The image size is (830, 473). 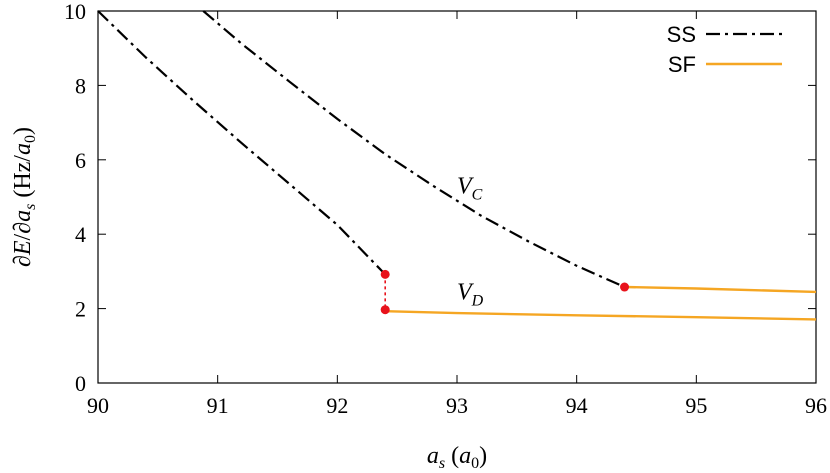 I want to click on series-line-sf-vd, so click(x=601, y=315).